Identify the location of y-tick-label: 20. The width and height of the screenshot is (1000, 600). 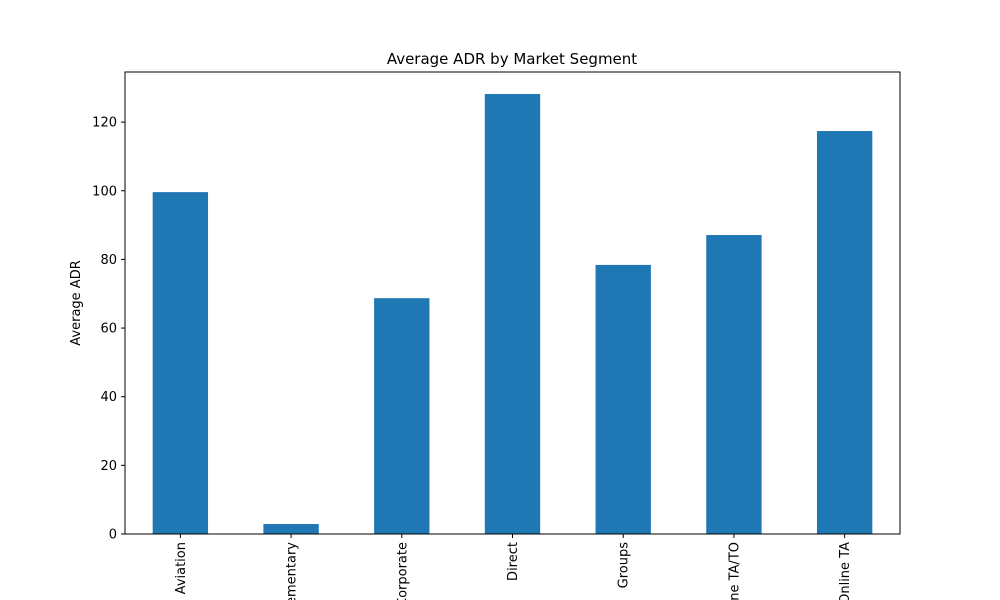
(108, 466).